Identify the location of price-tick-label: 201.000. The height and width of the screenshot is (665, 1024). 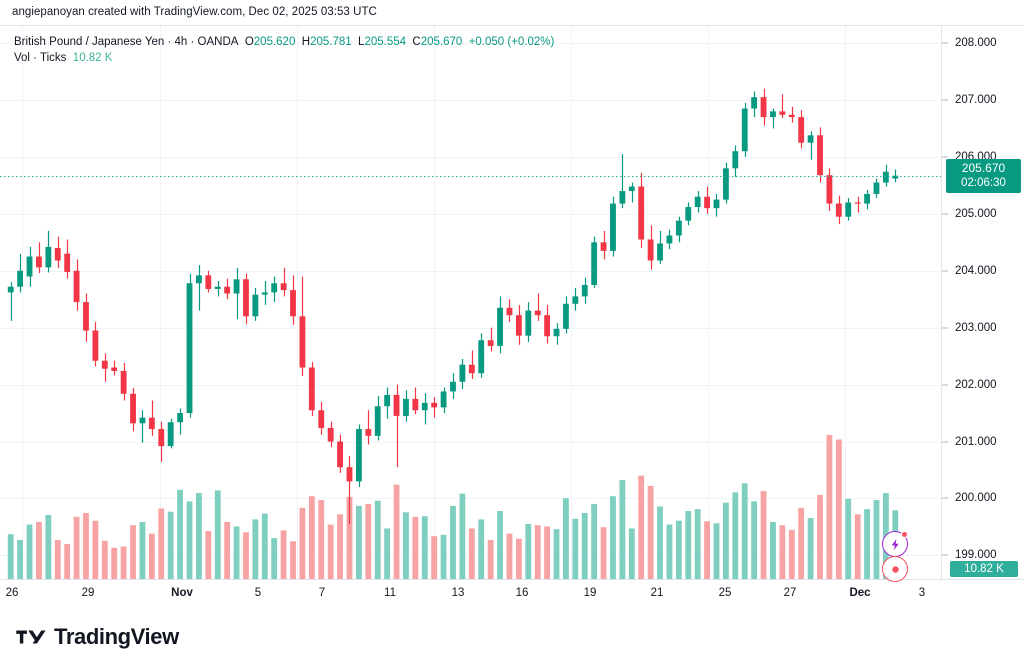
(976, 441).